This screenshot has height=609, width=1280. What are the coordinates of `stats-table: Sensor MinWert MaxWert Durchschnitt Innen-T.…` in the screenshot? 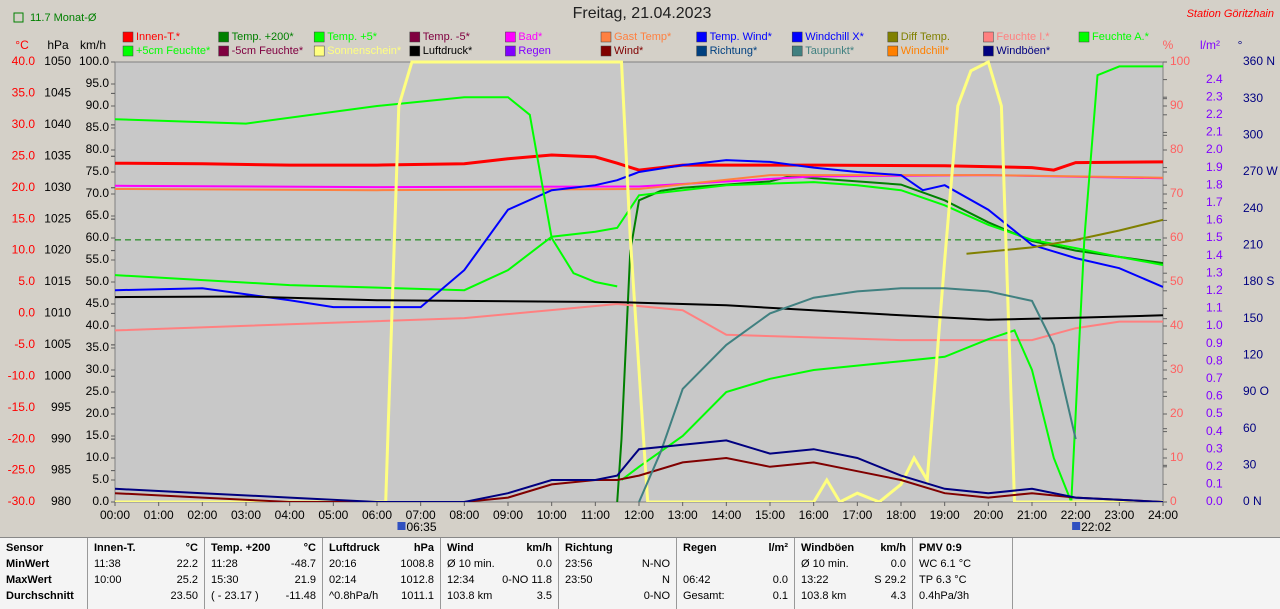 It's located at (640, 573).